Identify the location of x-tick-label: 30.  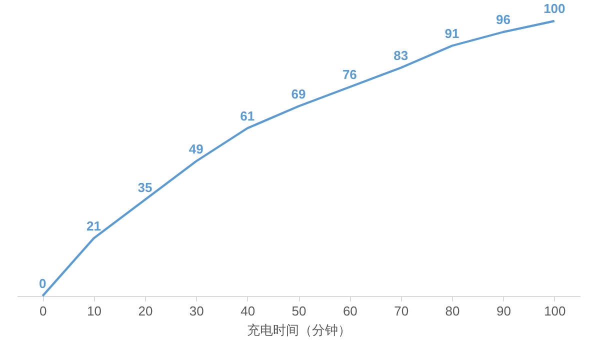
(196, 311).